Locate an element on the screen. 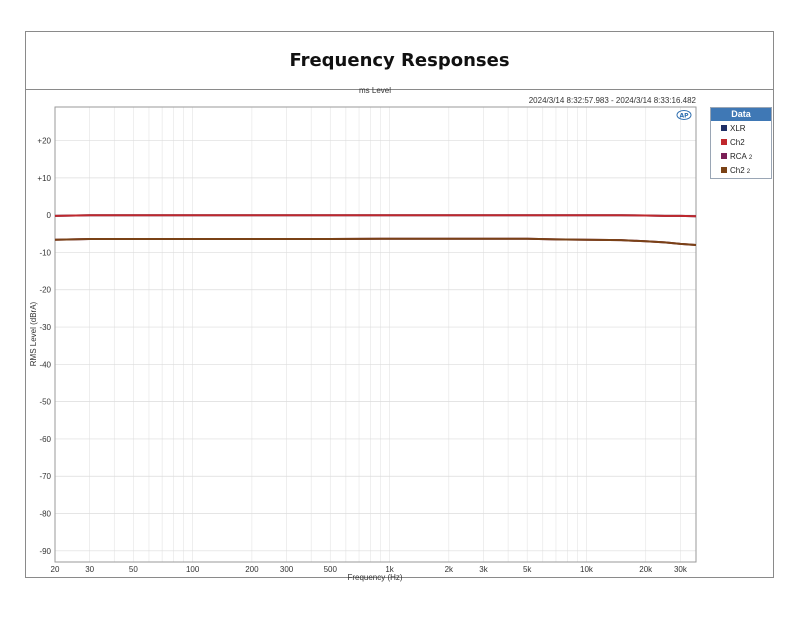 This screenshot has height=621, width=800. title-band: Frequency Responses is located at coordinates (399, 61).